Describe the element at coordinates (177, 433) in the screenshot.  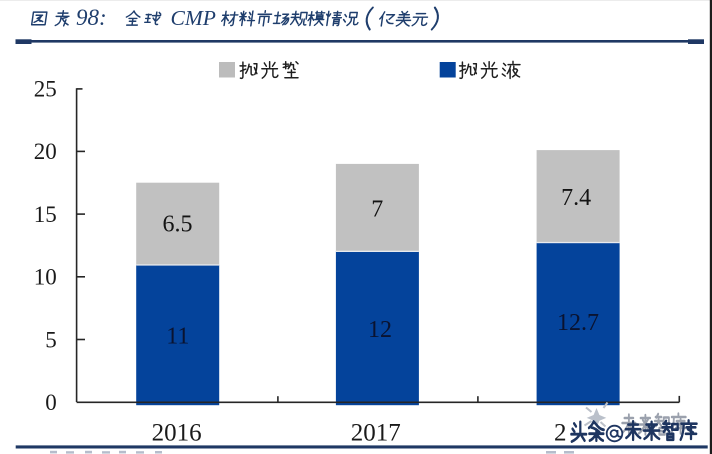
I see `svg-text: 2016` at that location.